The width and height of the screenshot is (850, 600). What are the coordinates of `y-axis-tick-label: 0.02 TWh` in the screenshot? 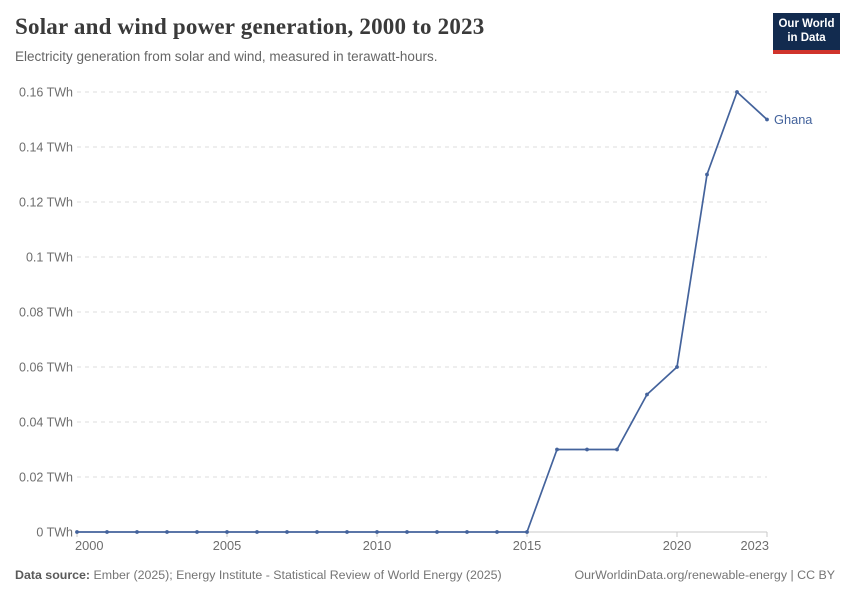 It's located at (46, 477).